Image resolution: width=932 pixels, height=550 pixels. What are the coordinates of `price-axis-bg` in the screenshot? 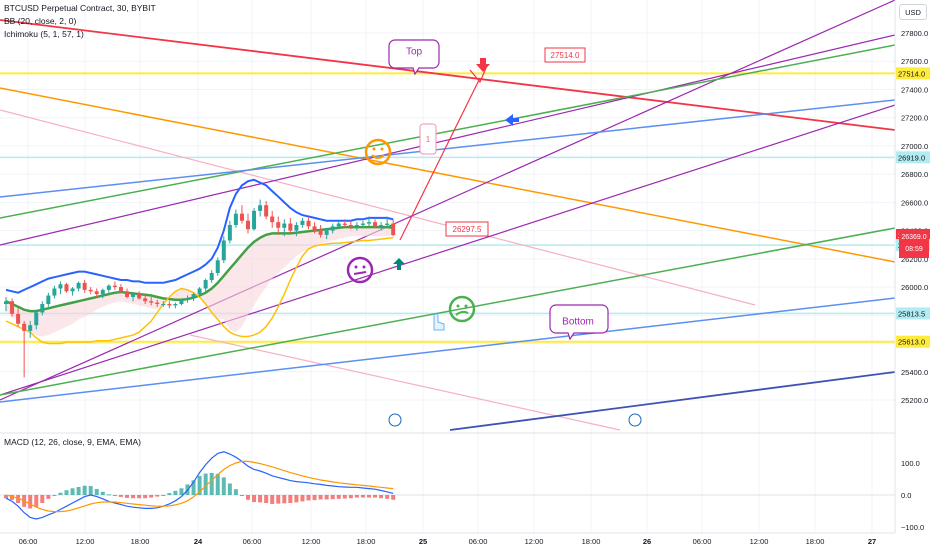 It's located at (913, 275).